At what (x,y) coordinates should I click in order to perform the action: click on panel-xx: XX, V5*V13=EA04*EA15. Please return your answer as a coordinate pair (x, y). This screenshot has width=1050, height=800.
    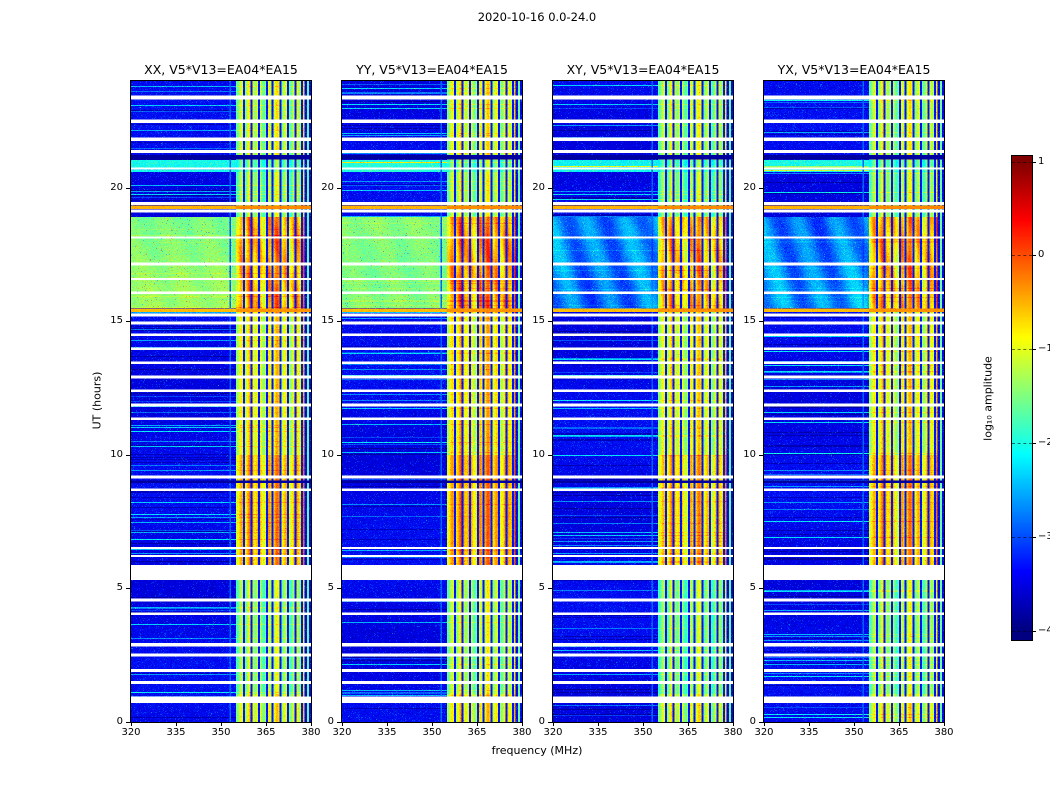
    Looking at the image, I should click on (221, 392).